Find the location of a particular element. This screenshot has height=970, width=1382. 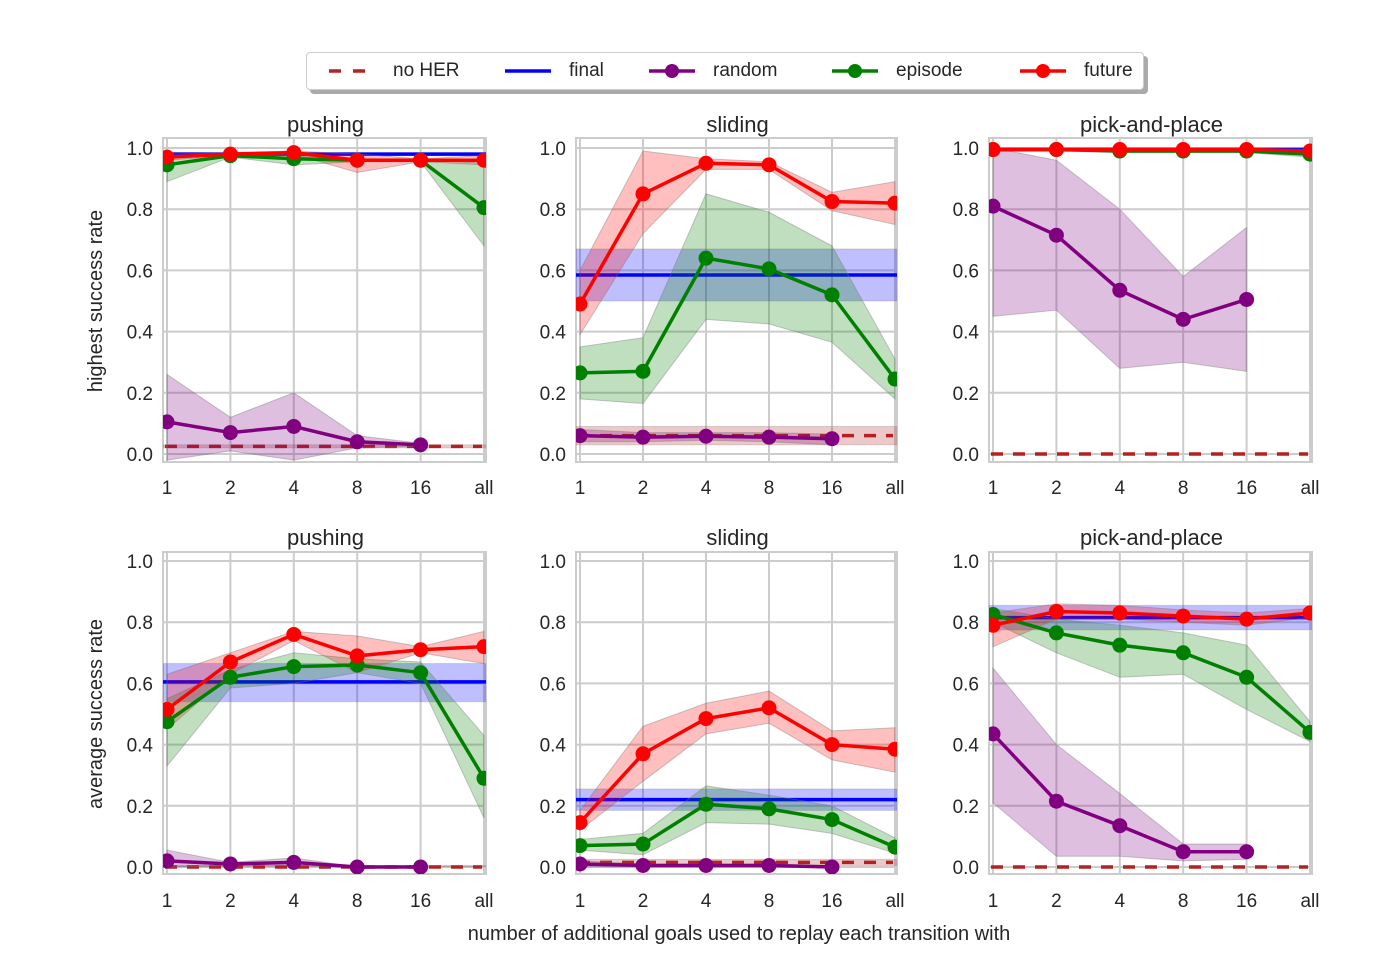

legend-label: no HER is located at coordinates (426, 70).